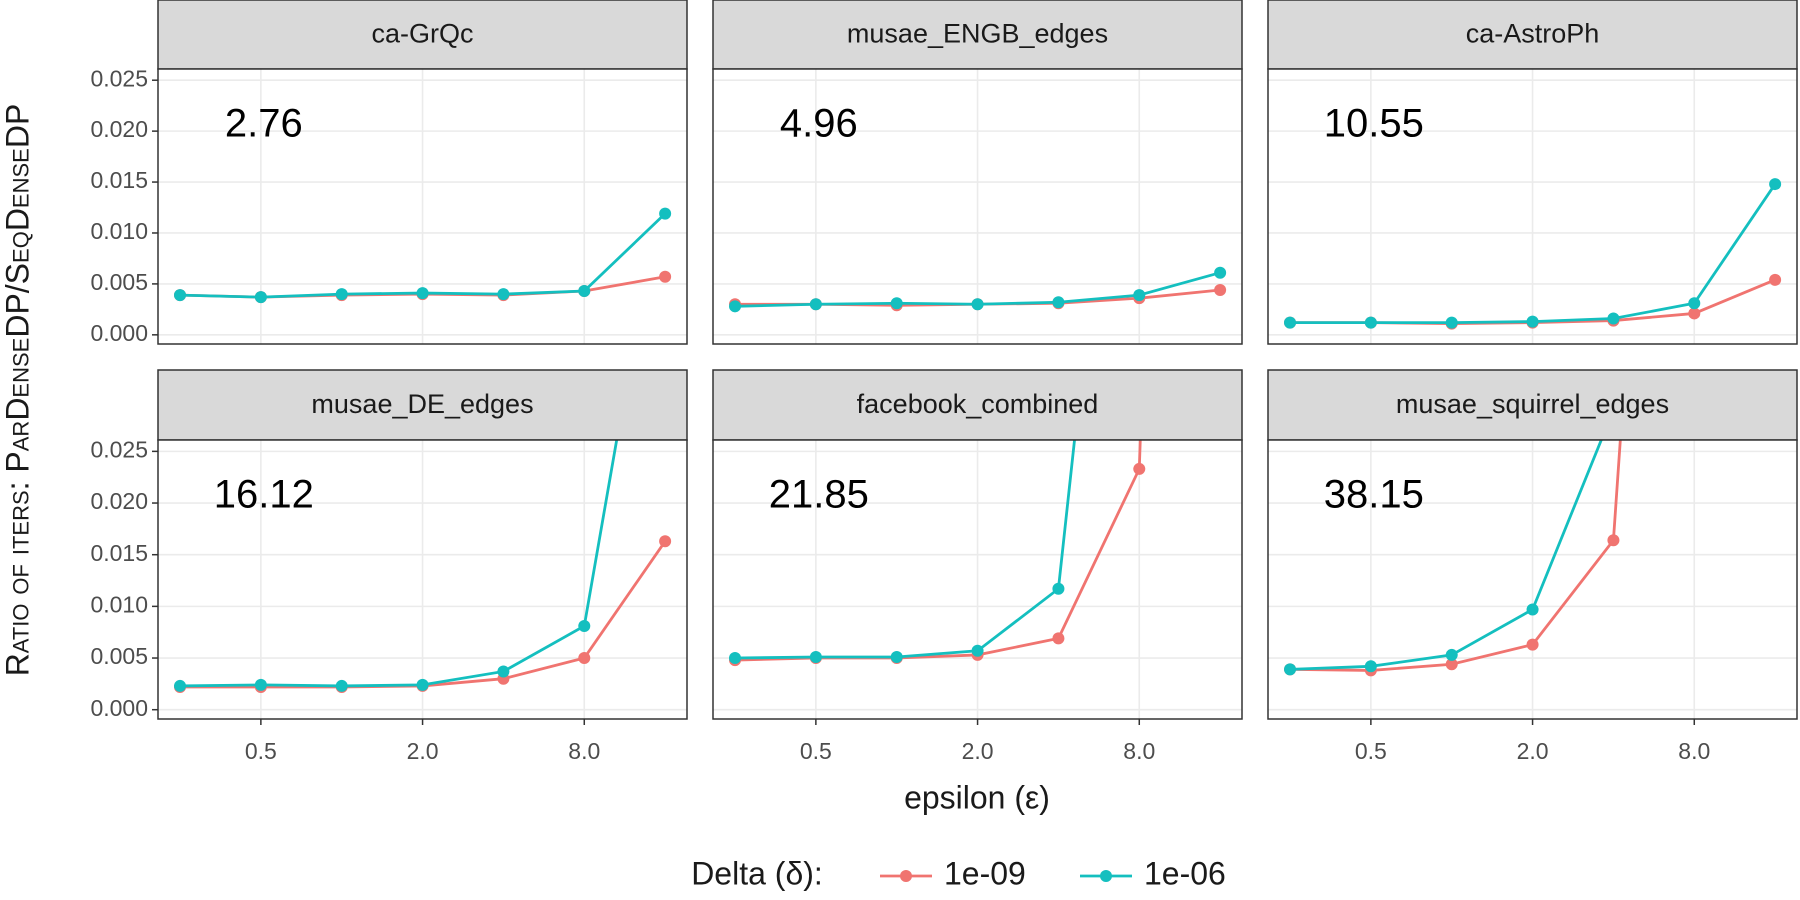 This screenshot has width=1800, height=900. I want to click on legend-title: Delta (δ):, so click(757, 873).